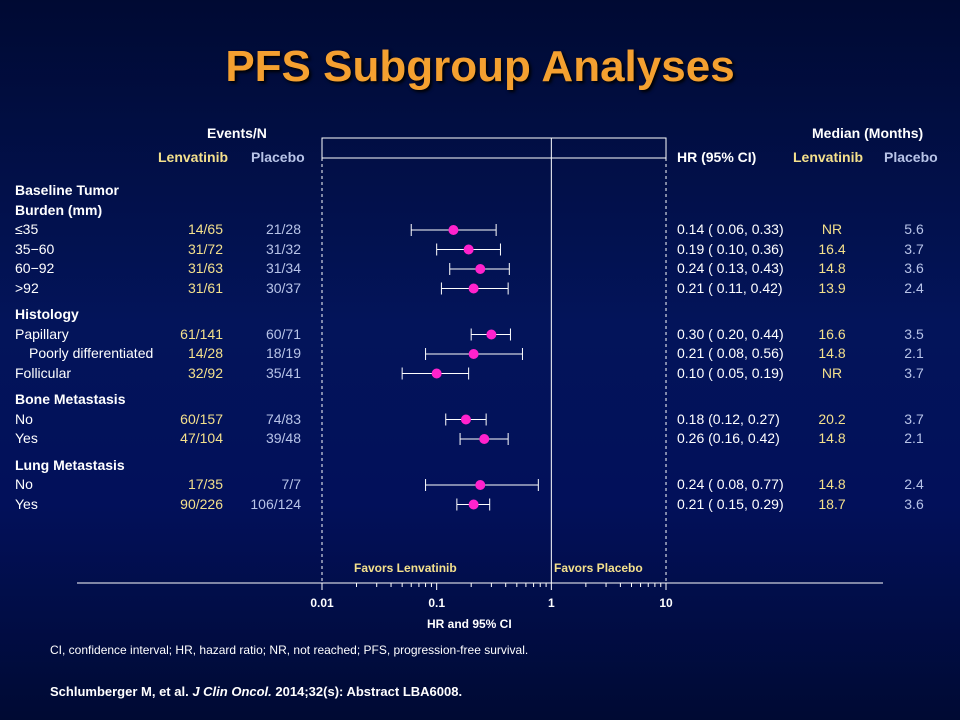 The width and height of the screenshot is (960, 720). Describe the element at coordinates (283, 418) in the screenshot. I see `events-placebo: 74/83` at that location.